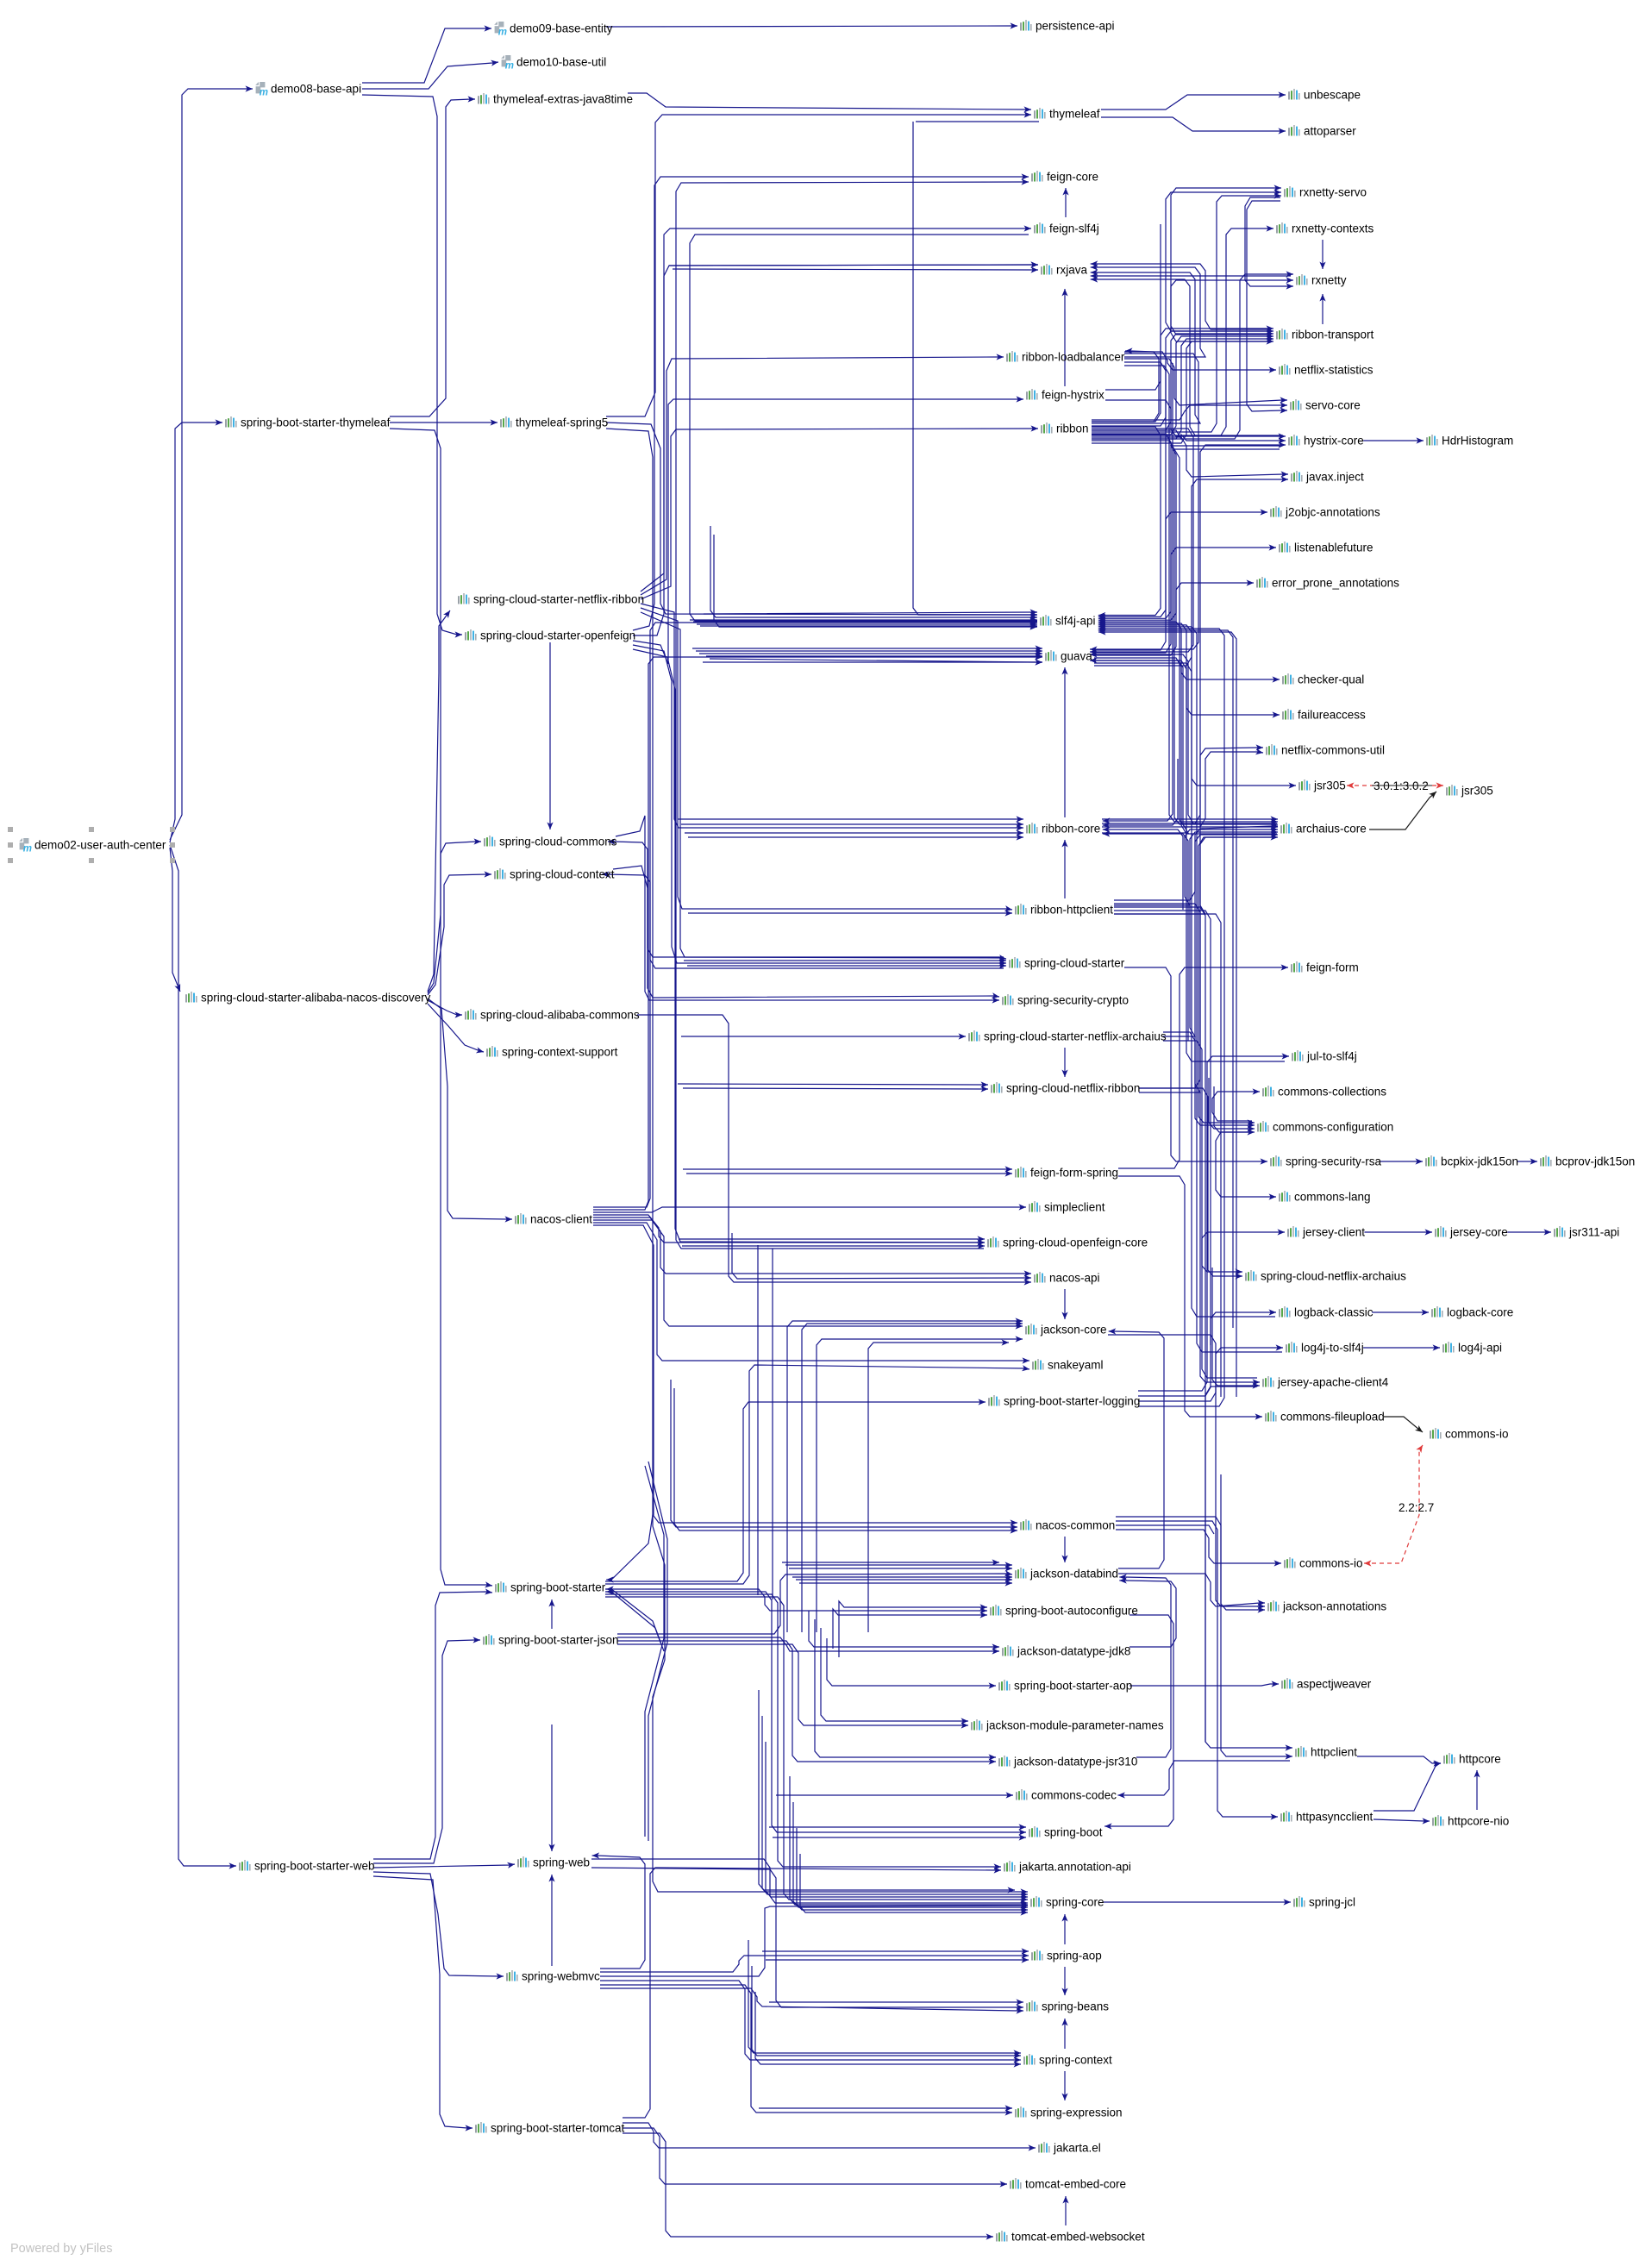 Image resolution: width=1652 pixels, height=2266 pixels. What do you see at coordinates (1333, 1276) in the screenshot?
I see `svg-text: spring-cloud-netflix-archaius` at bounding box center [1333, 1276].